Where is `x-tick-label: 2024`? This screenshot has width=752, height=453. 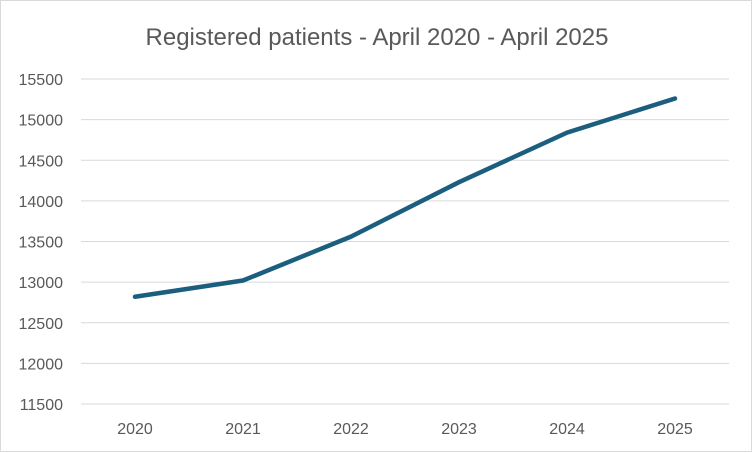
x-tick-label: 2024 is located at coordinates (567, 429).